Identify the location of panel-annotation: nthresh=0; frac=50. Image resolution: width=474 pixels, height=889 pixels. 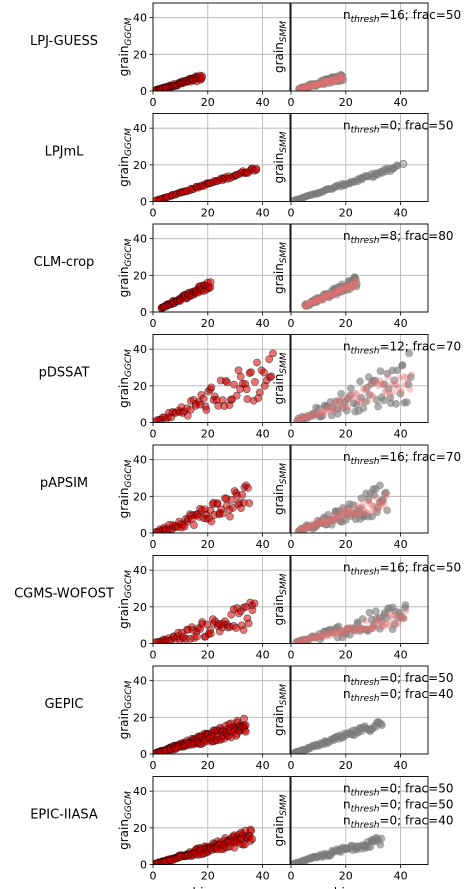
(398, 679).